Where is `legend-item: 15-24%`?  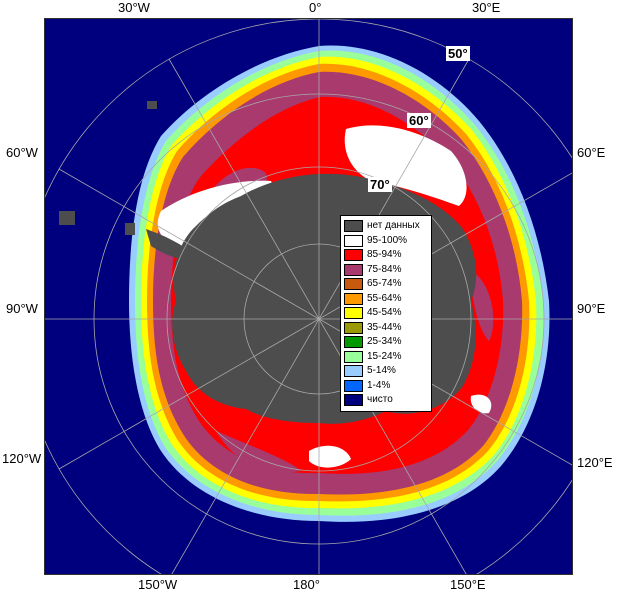 legend-item: 15-24% is located at coordinates (386, 357).